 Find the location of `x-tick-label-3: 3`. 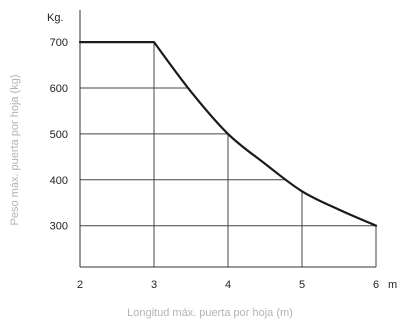

x-tick-label-3: 3 is located at coordinates (154, 285).